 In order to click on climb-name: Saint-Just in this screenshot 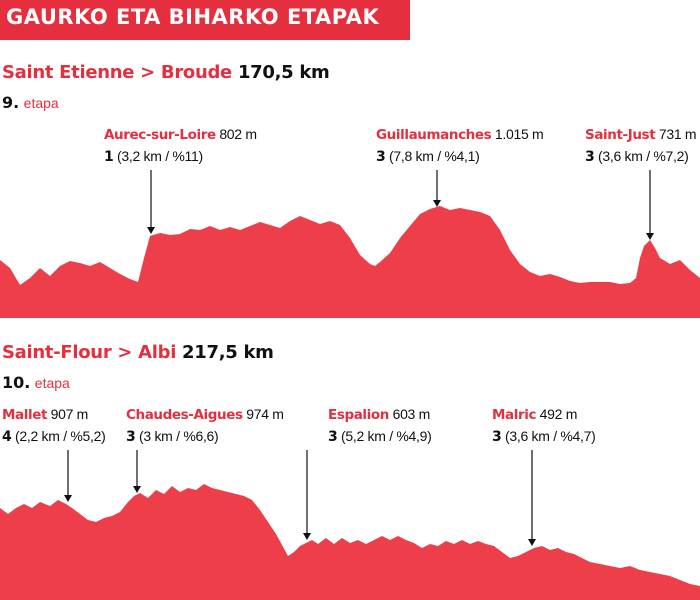, I will do `click(620, 135)`.